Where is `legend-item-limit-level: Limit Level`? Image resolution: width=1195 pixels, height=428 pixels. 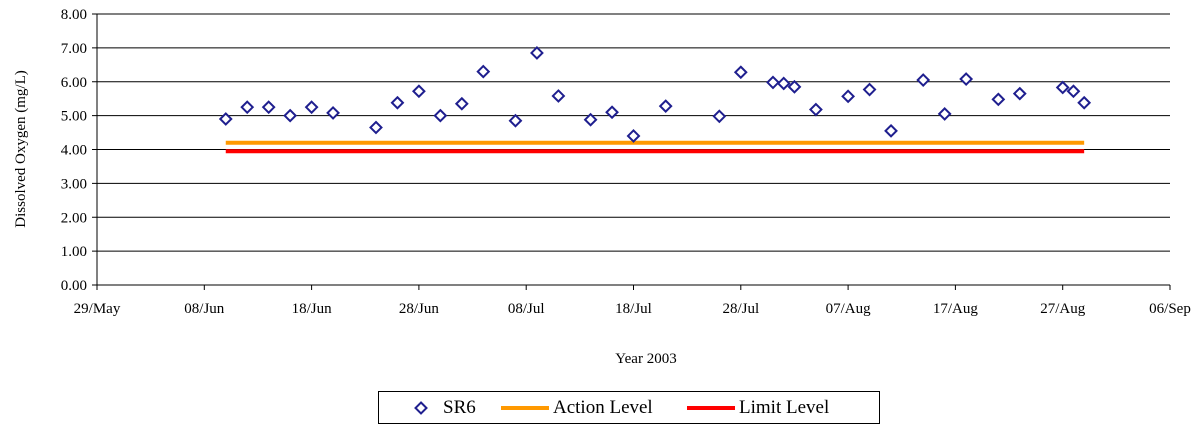
legend-item-limit-level: Limit Level is located at coordinates (758, 407).